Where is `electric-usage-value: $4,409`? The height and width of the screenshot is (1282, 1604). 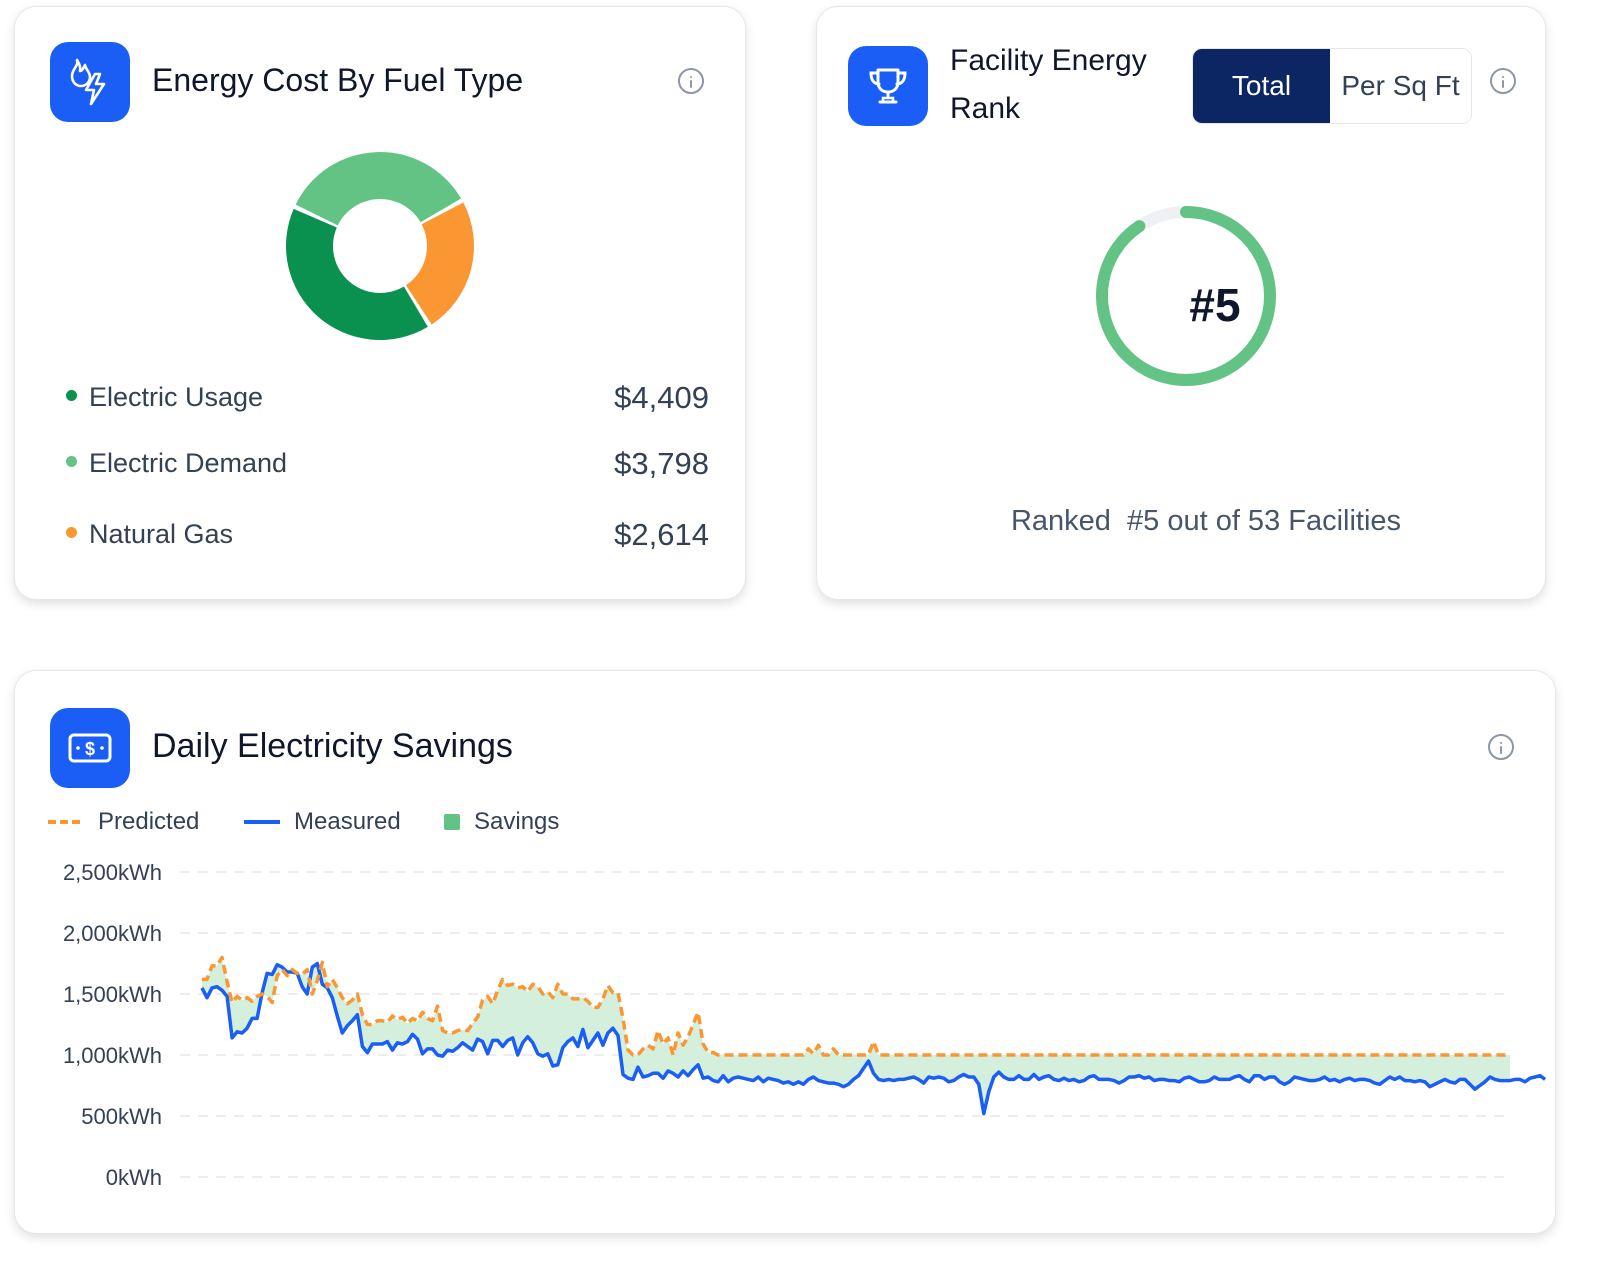 electric-usage-value: $4,409 is located at coordinates (661, 397).